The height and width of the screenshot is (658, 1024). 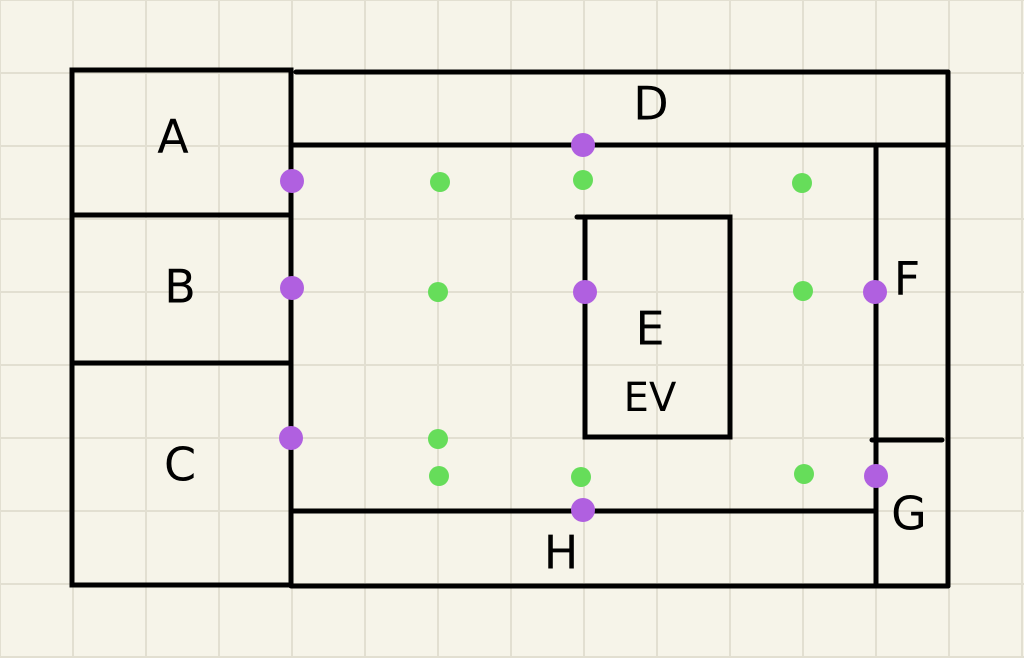 What do you see at coordinates (561, 553) in the screenshot?
I see `label-h: H` at bounding box center [561, 553].